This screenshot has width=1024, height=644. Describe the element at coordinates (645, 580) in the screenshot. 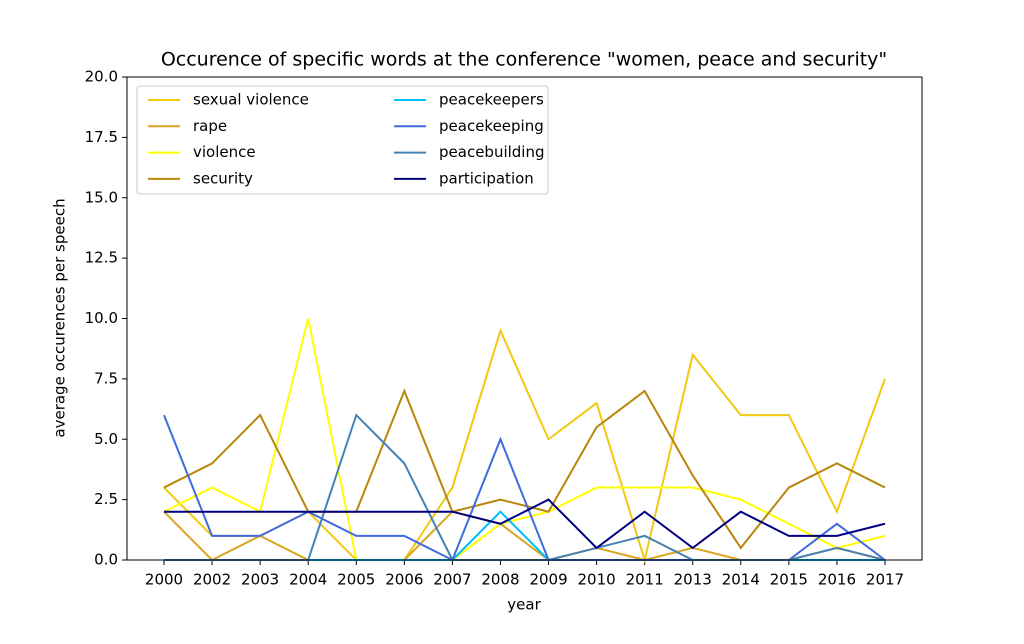

I see `x-tick-label: 2011` at that location.